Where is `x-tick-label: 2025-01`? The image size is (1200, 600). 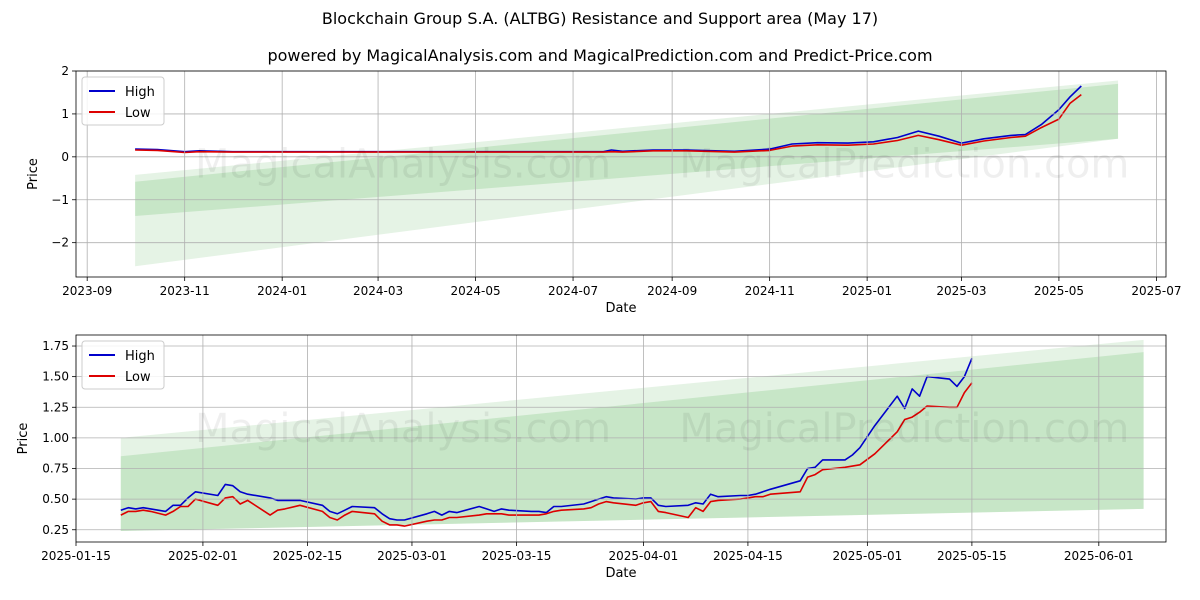 x-tick-label: 2025-01 is located at coordinates (867, 291).